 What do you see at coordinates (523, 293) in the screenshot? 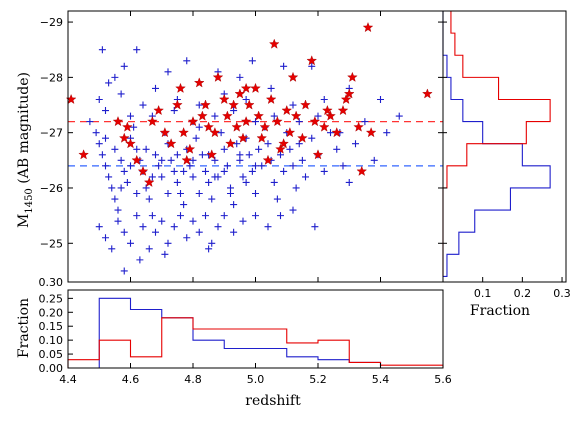
I see `right-x-tick-label-1: 0.2` at bounding box center [523, 293].